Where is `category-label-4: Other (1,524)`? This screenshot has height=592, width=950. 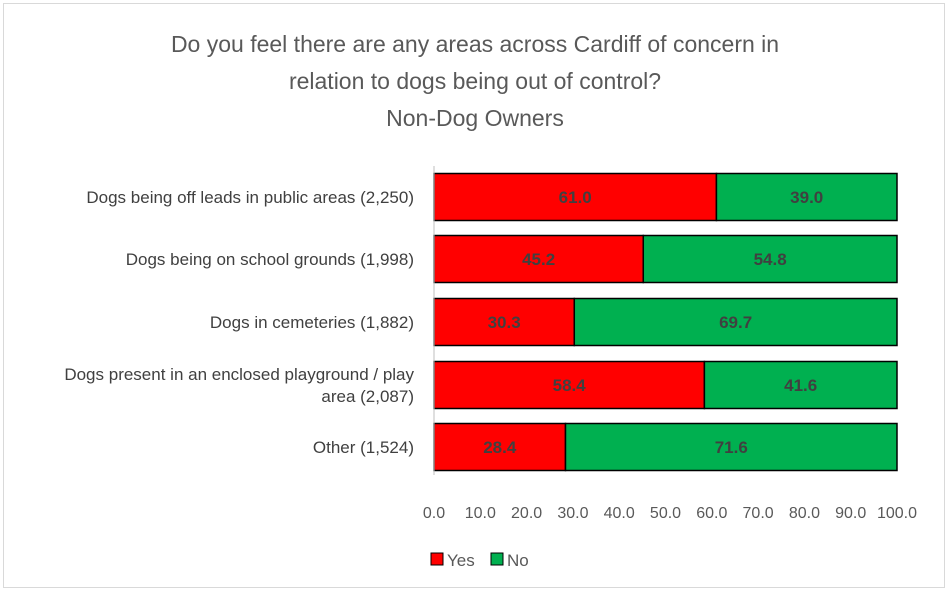
category-label-4: Other (1,524) is located at coordinates (363, 447).